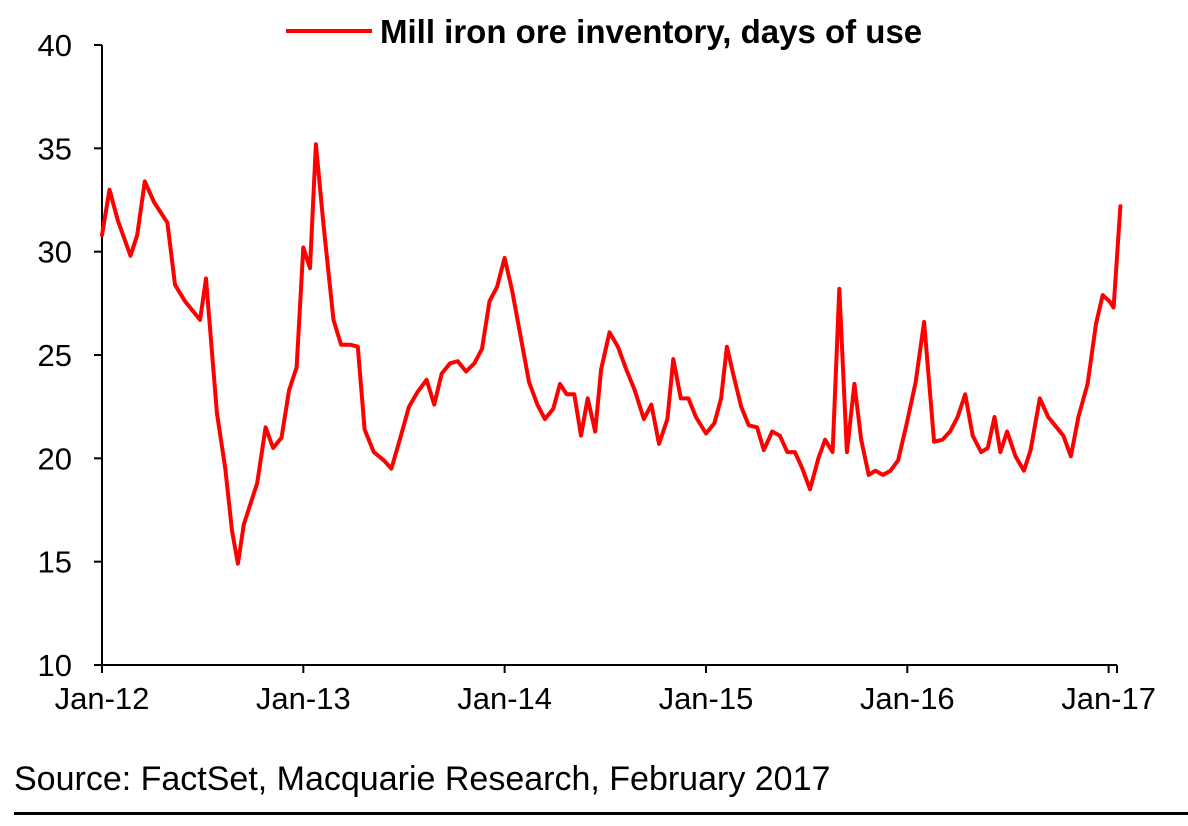  What do you see at coordinates (601, 813) in the screenshot?
I see `bottom-rule` at bounding box center [601, 813].